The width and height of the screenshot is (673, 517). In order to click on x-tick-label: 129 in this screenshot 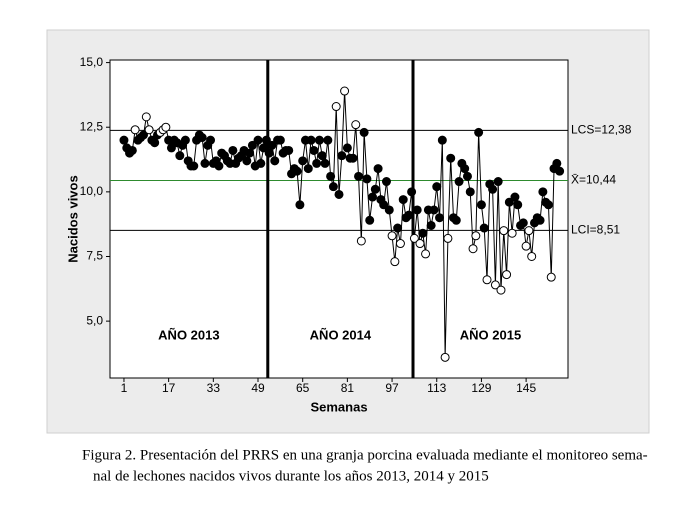, I will do `click(481, 388)`.